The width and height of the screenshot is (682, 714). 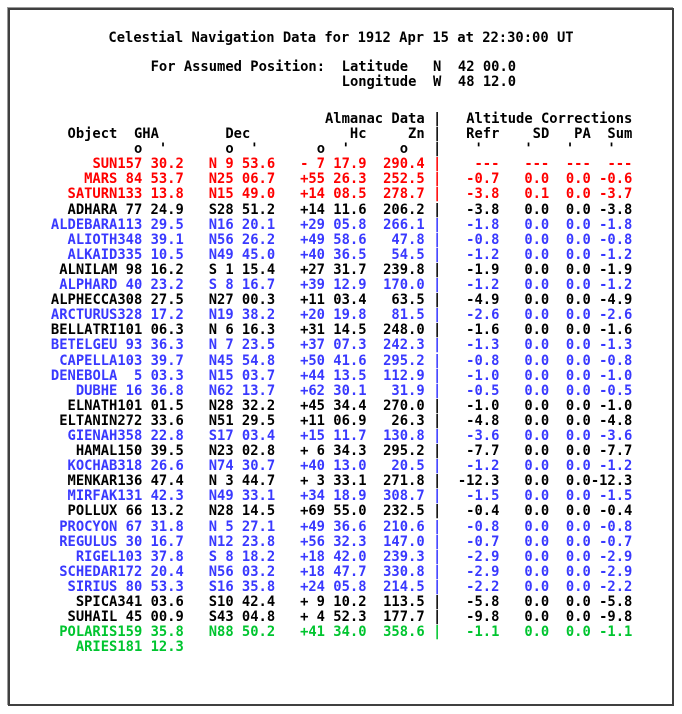 What do you see at coordinates (333, 571) in the screenshot?
I see `star-row-schedar-hc: +18 47.7` at bounding box center [333, 571].